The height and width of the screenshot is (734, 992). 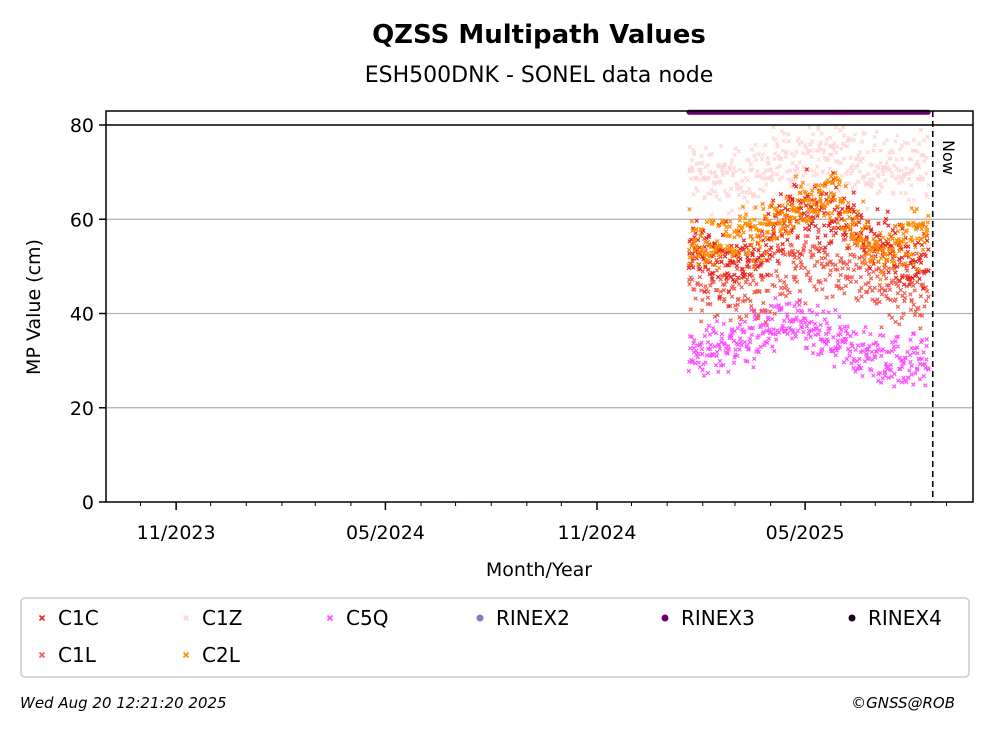 What do you see at coordinates (665, 618) in the screenshot?
I see `legend-marker` at bounding box center [665, 618].